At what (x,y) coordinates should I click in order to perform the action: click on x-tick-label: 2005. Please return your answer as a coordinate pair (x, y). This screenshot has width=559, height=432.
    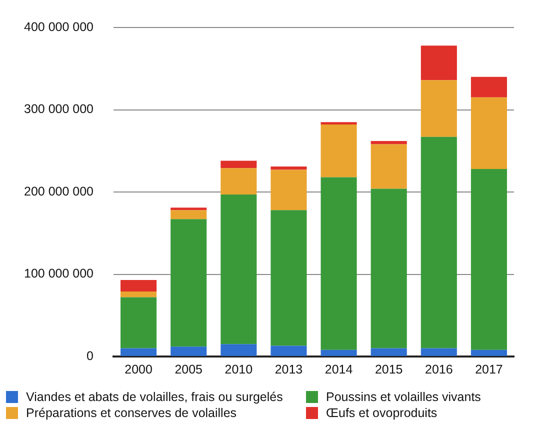
    Looking at the image, I should click on (188, 369).